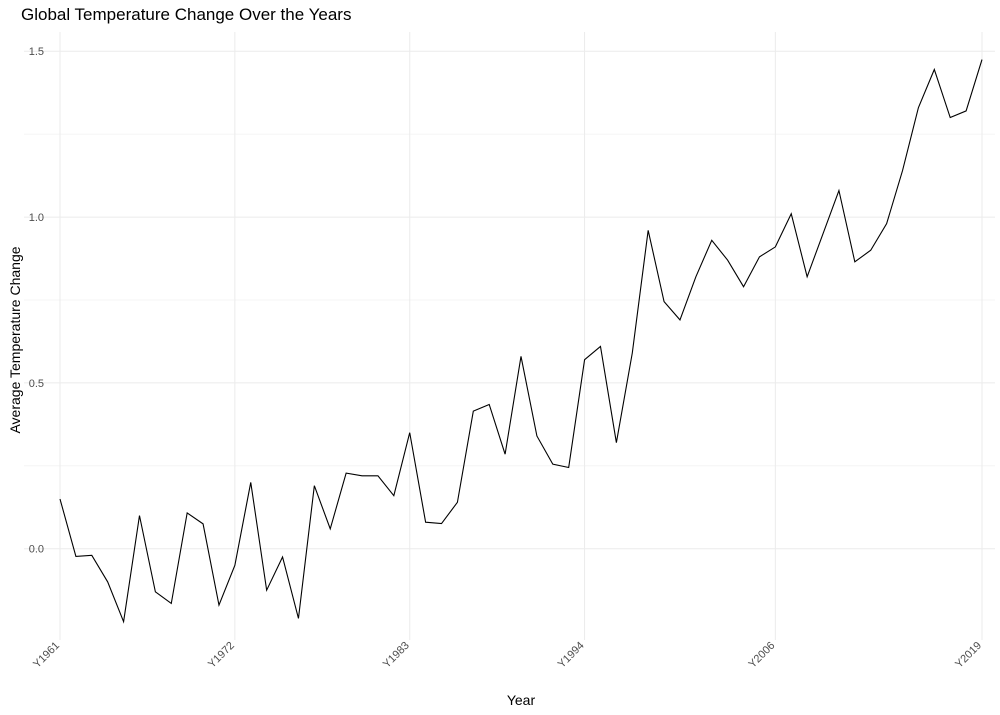 The height and width of the screenshot is (715, 1000). What do you see at coordinates (968, 655) in the screenshot?
I see `x-tick-label: Y2019` at bounding box center [968, 655].